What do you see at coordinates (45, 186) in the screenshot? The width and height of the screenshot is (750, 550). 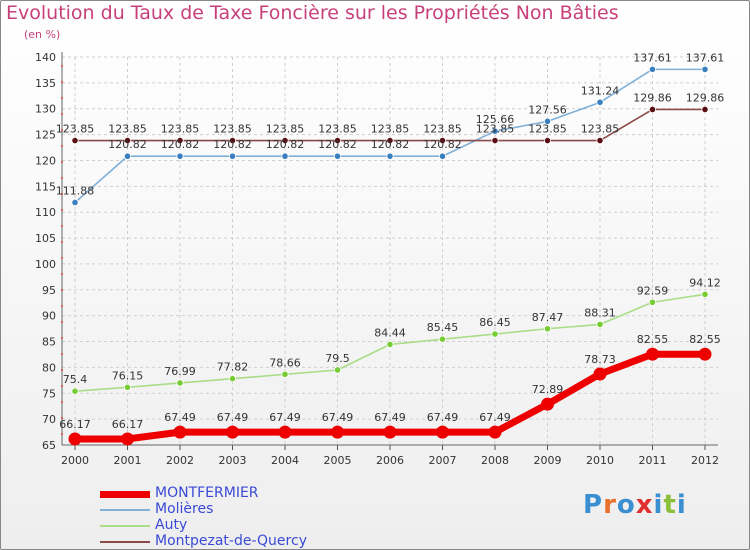 I see `y-tick-label: 115` at bounding box center [45, 186].